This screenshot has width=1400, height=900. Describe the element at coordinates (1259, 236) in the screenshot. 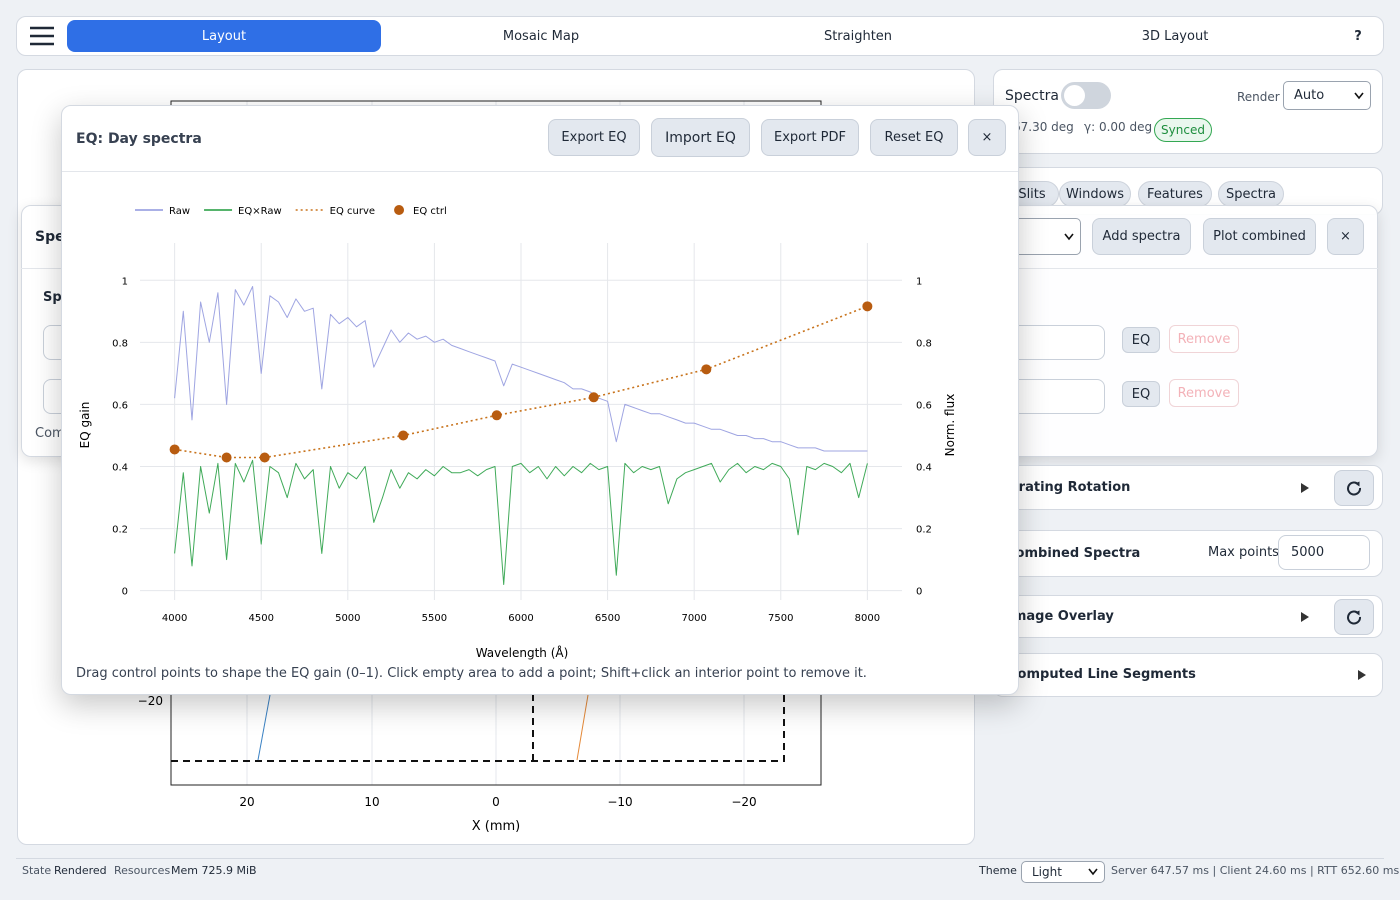

I see `plot-combined-button: Plot combined` at that location.